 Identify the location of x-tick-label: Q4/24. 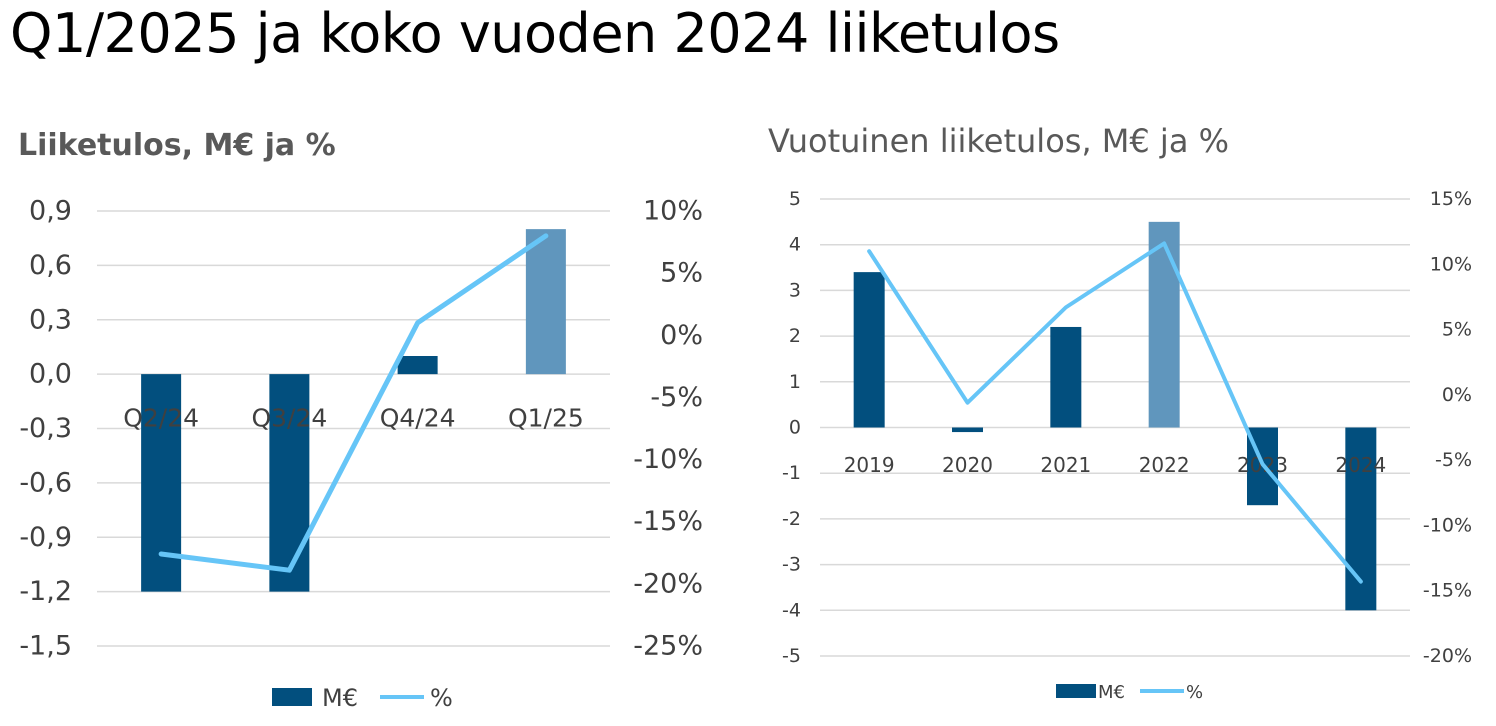
(418, 418).